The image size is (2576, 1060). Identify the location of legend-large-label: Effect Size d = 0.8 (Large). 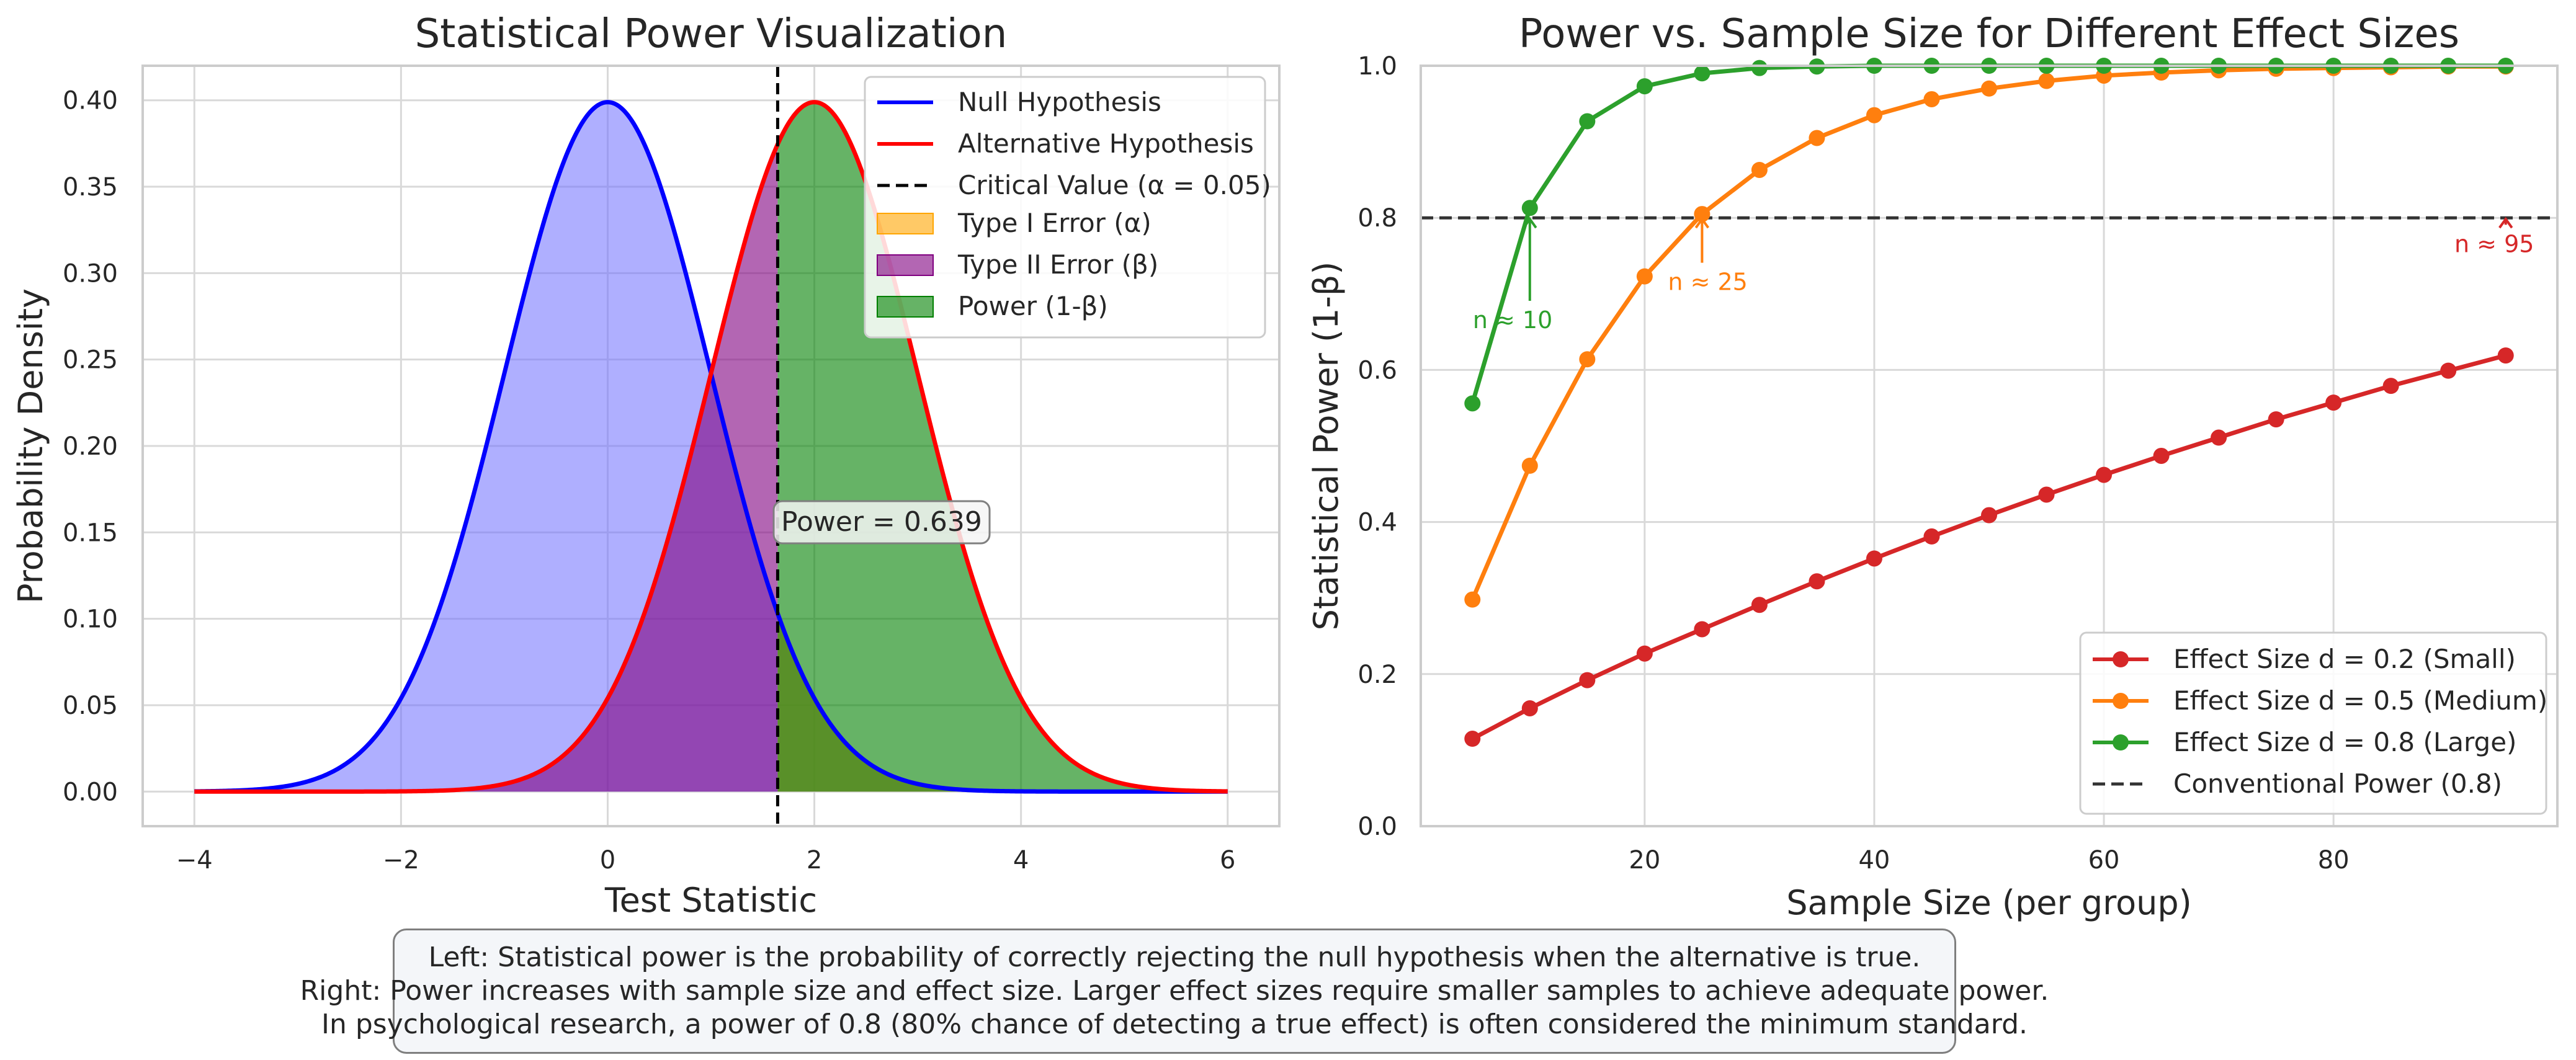
(2344, 742).